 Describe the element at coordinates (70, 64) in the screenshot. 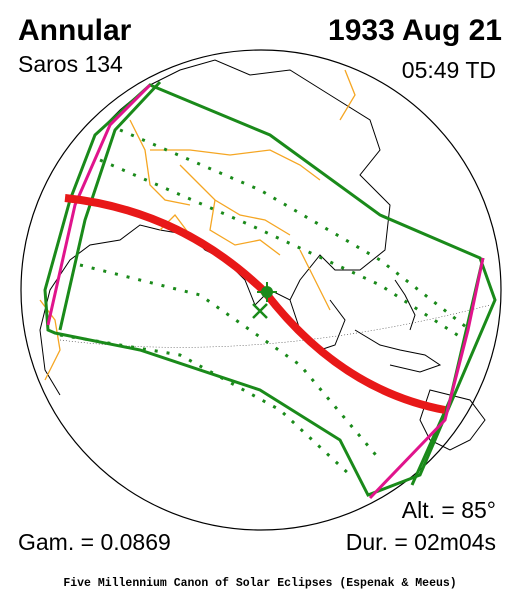

I see `saros: Saros 134` at that location.